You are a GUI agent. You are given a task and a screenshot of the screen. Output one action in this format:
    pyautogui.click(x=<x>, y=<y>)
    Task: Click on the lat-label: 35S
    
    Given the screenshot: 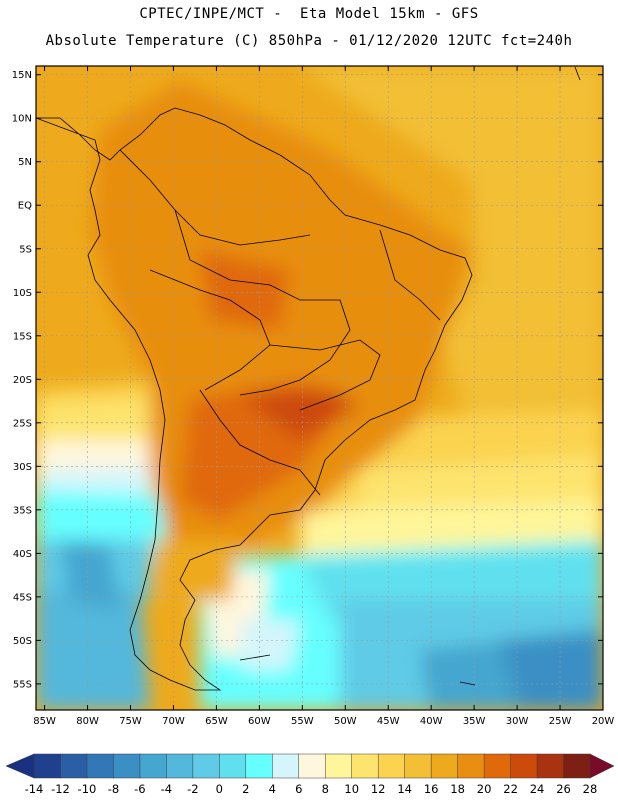 What is the action you would take?
    pyautogui.click(x=22, y=510)
    